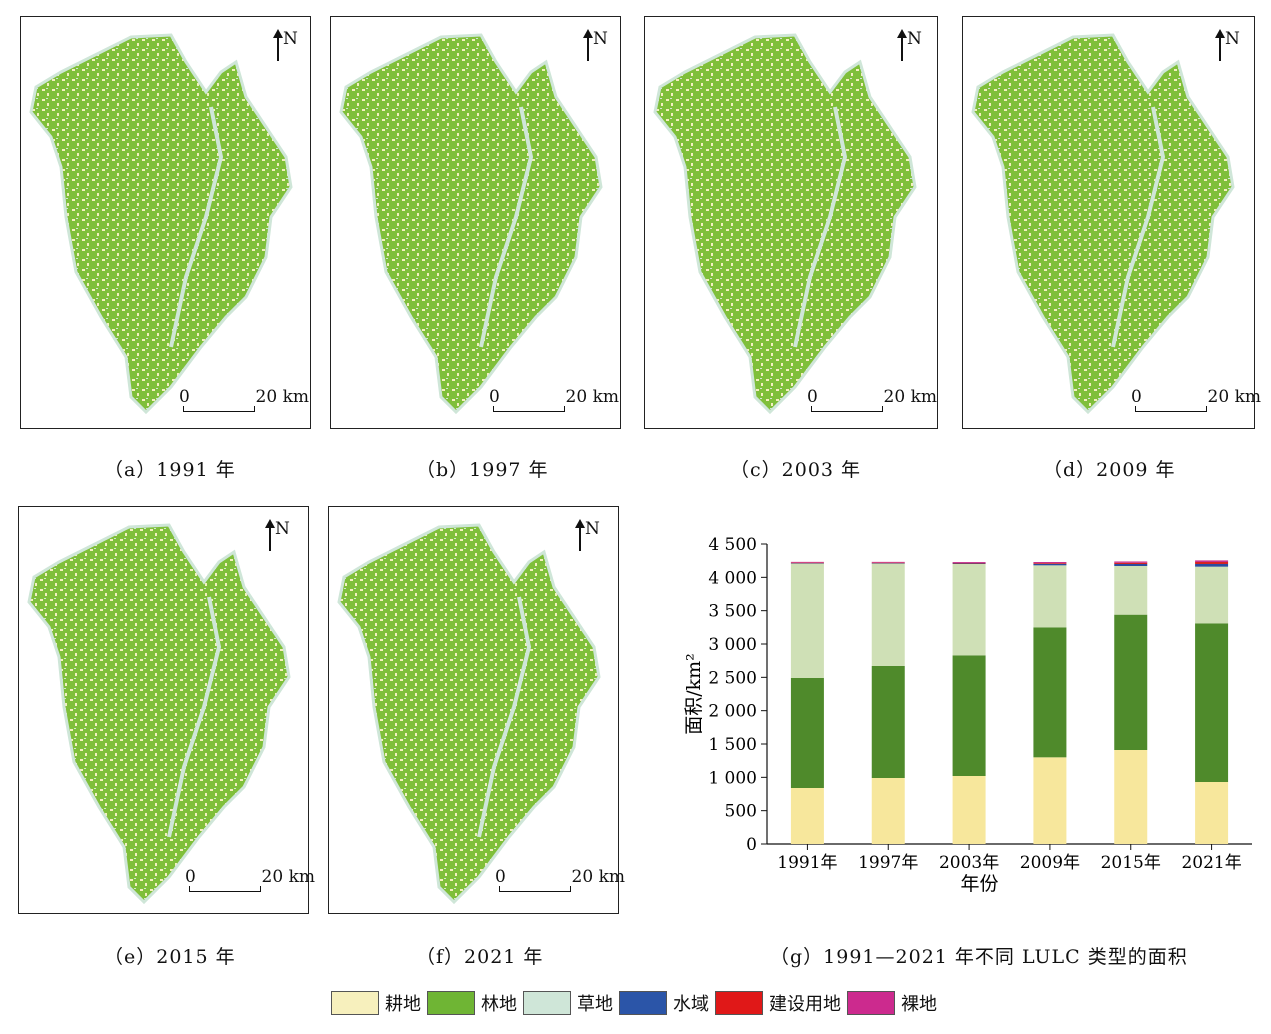  Describe the element at coordinates (451, 1003) in the screenshot. I see `legend-swatch-forest` at that location.